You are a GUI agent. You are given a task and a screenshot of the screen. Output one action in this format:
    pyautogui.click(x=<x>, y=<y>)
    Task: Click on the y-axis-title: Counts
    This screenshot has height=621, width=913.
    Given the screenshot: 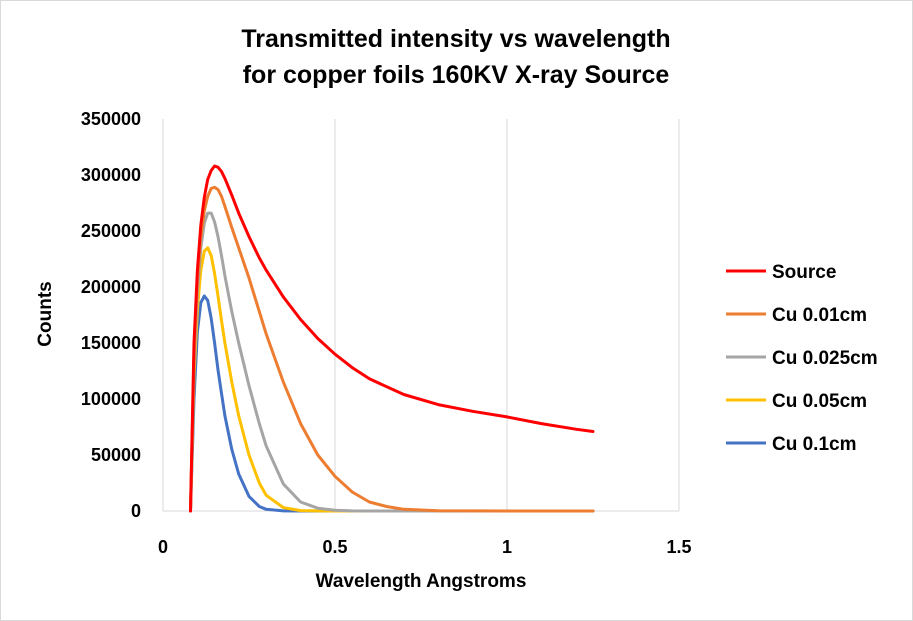 What is the action you would take?
    pyautogui.click(x=45, y=313)
    